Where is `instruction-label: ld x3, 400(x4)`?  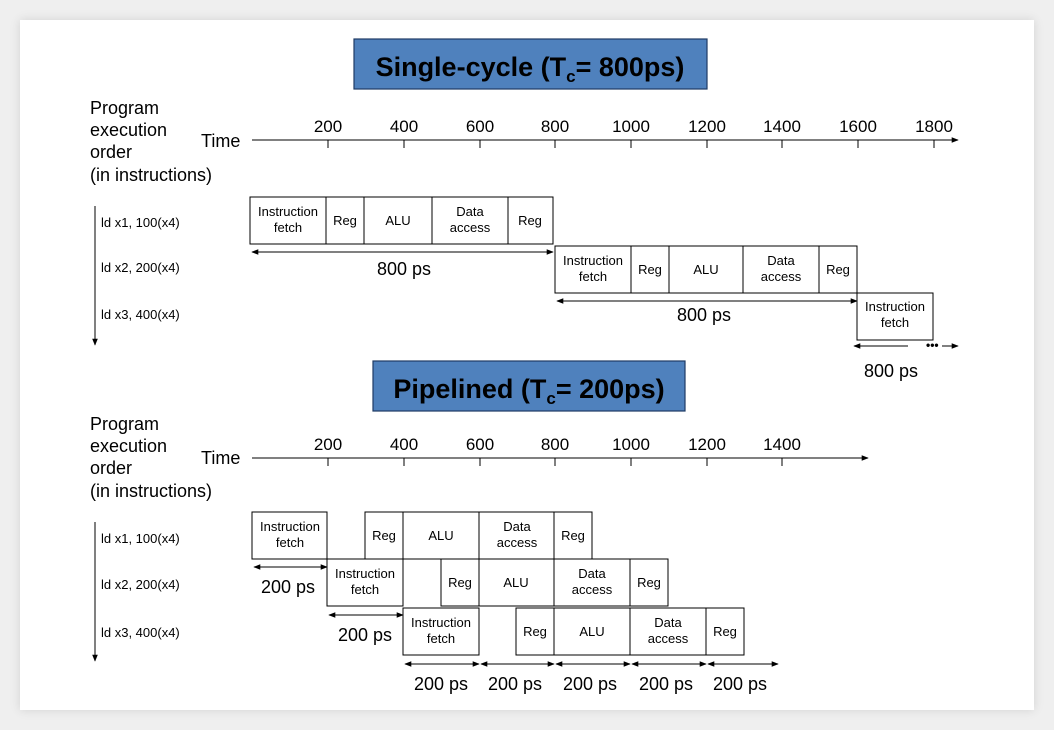 instruction-label: ld x3, 400(x4) is located at coordinates (140, 632).